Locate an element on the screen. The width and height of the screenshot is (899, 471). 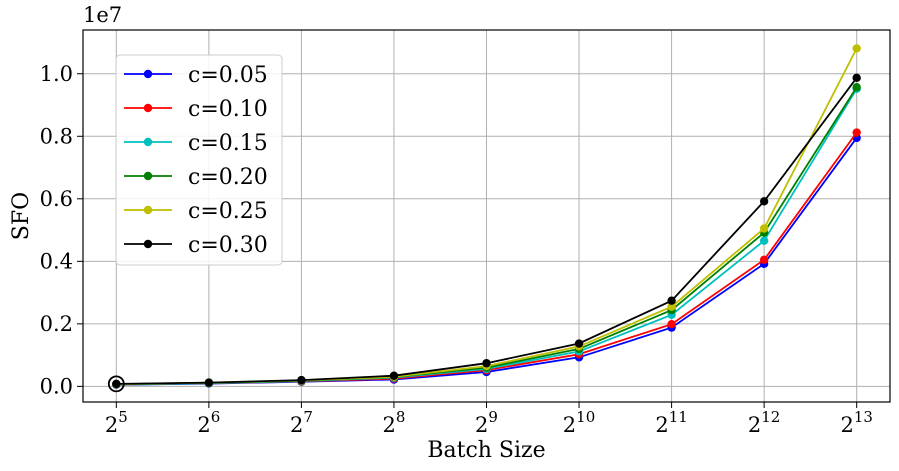
legend-item: c=0.25 is located at coordinates (196, 211).